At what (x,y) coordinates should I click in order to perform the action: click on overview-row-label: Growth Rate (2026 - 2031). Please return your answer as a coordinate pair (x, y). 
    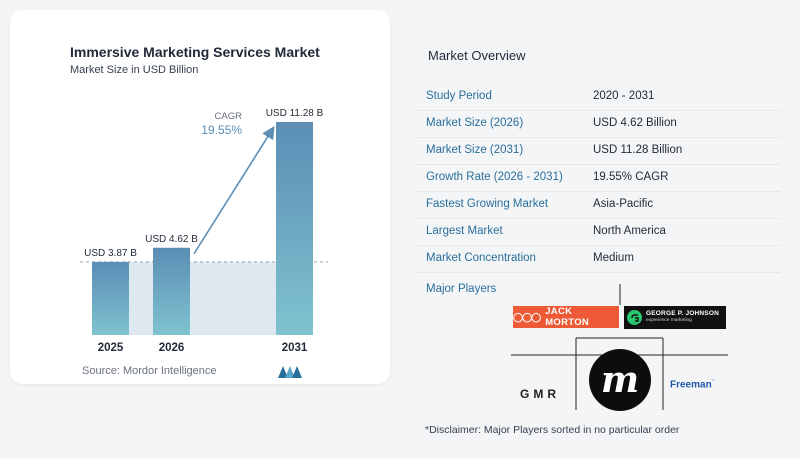
    Looking at the image, I should click on (494, 177).